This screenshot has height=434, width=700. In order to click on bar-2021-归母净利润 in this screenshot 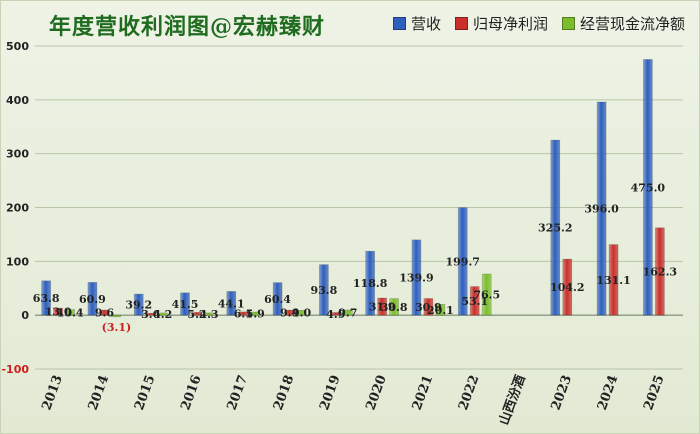, I will do `click(428, 307)`.